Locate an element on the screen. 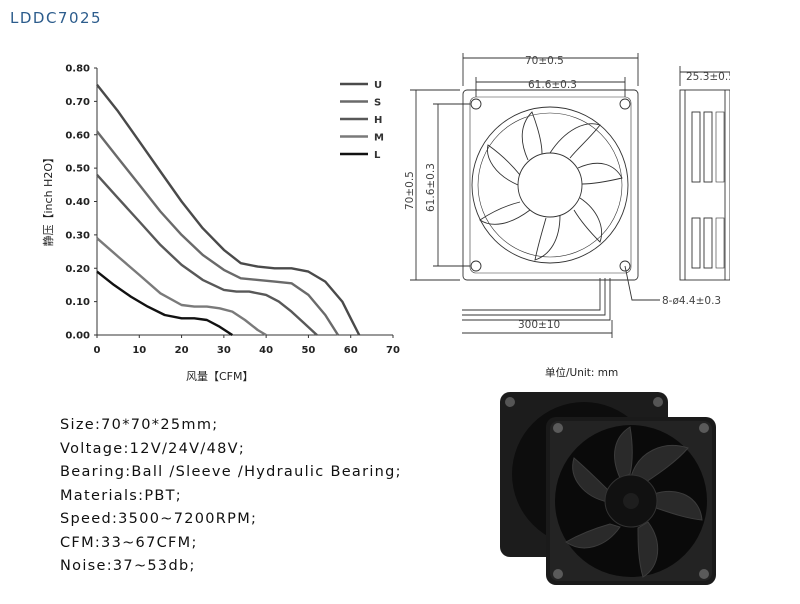 Image resolution: width=800 pixels, height=604 pixels. fan-ring-inner is located at coordinates (550, 185).